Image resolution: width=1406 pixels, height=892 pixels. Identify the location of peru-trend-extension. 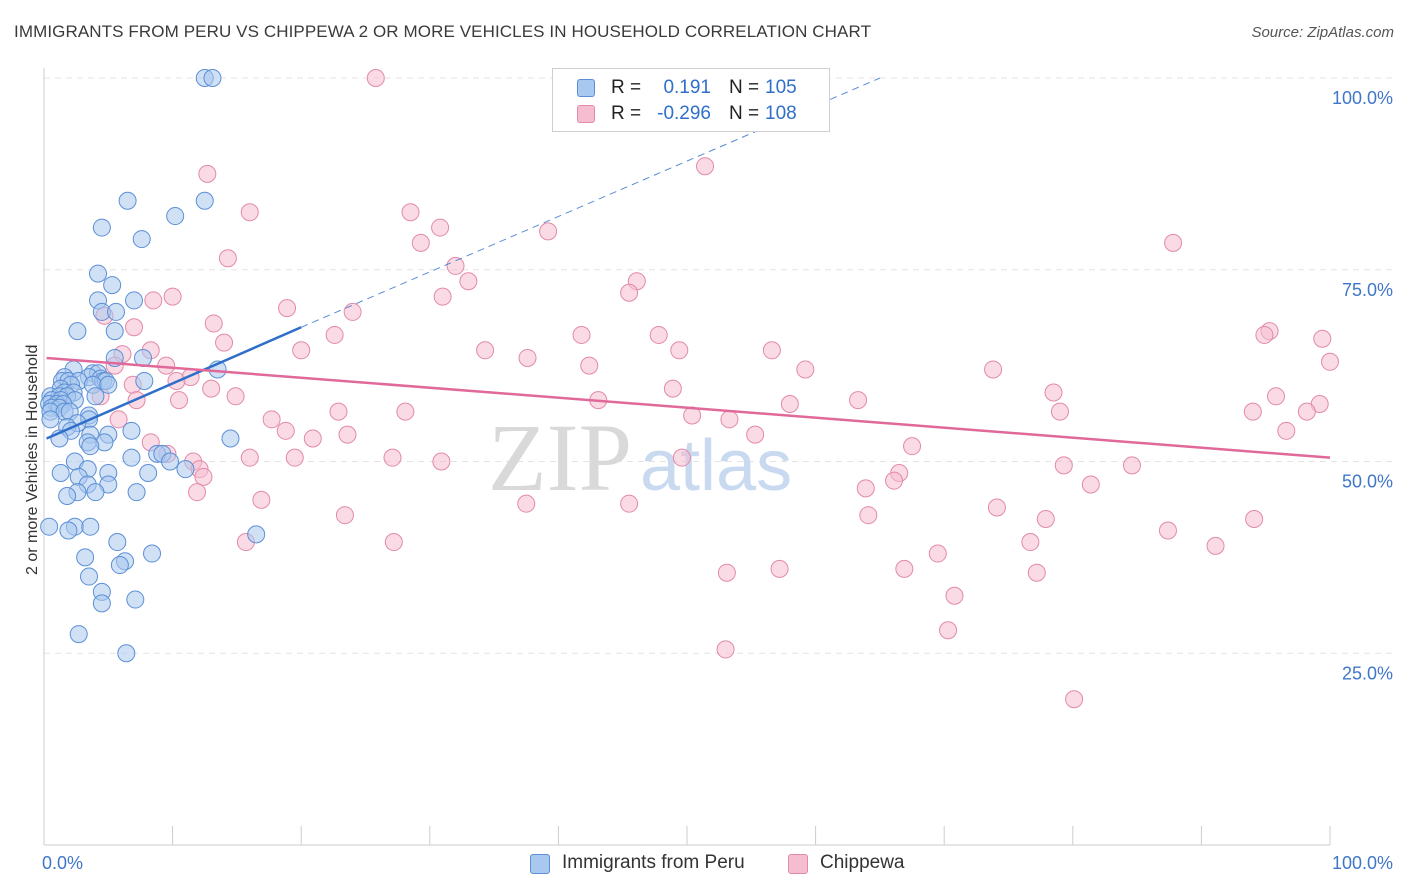
(591, 202).